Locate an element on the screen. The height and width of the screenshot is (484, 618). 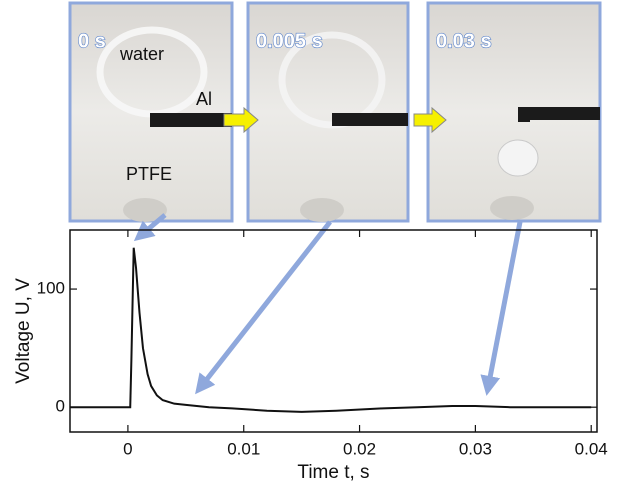
x-tick-label: 0.01 is located at coordinates (243, 448).